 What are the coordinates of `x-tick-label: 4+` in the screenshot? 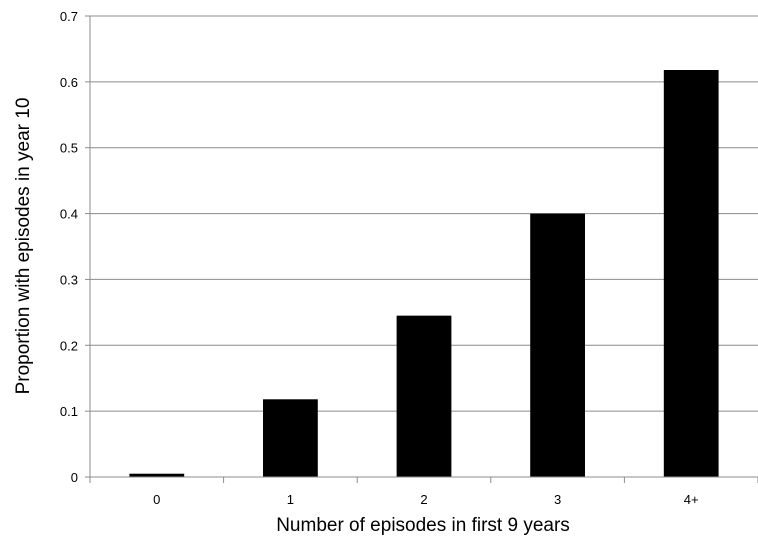 It's located at (691, 499).